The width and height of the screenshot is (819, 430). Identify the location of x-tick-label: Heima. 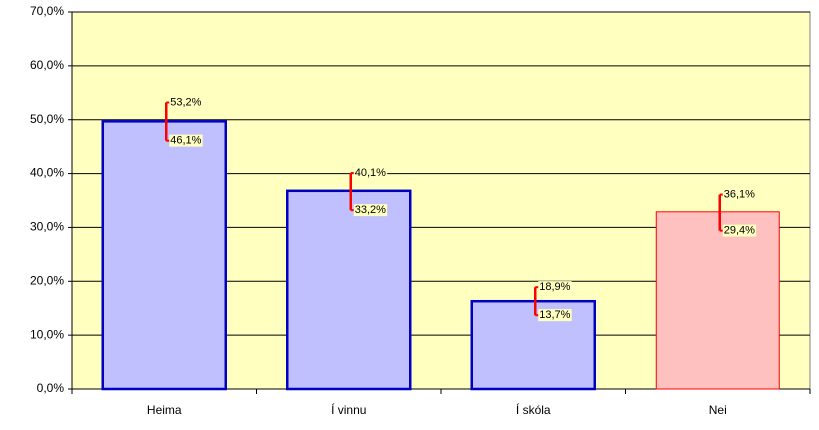
(164, 410).